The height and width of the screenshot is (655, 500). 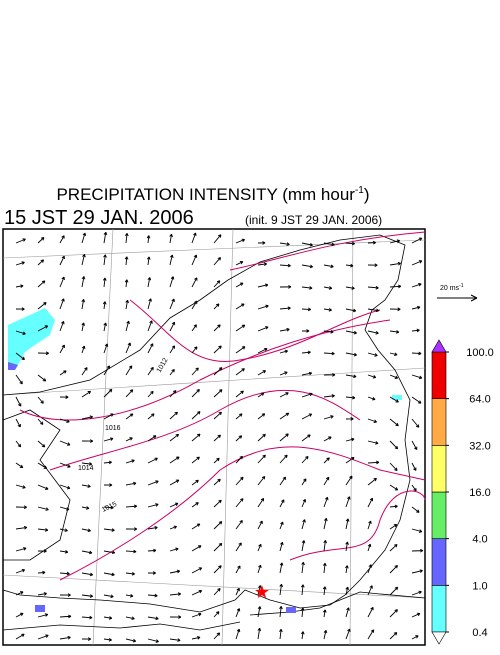 What do you see at coordinates (479, 446) in the screenshot?
I see `colorbar-label: 32.0` at bounding box center [479, 446].